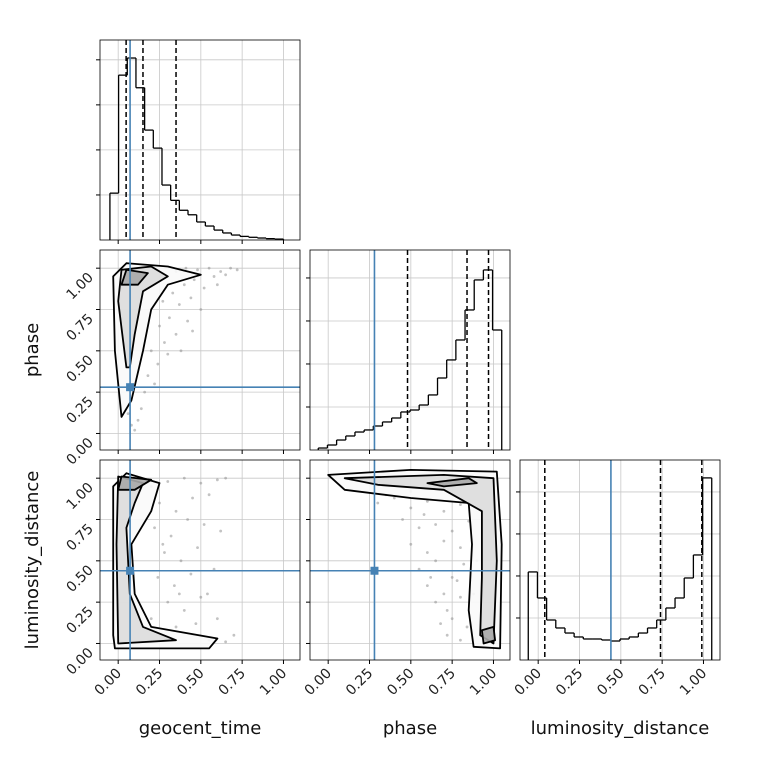  What do you see at coordinates (32, 560) in the screenshot?
I see `y-axis-label: luminosity_distance` at bounding box center [32, 560].